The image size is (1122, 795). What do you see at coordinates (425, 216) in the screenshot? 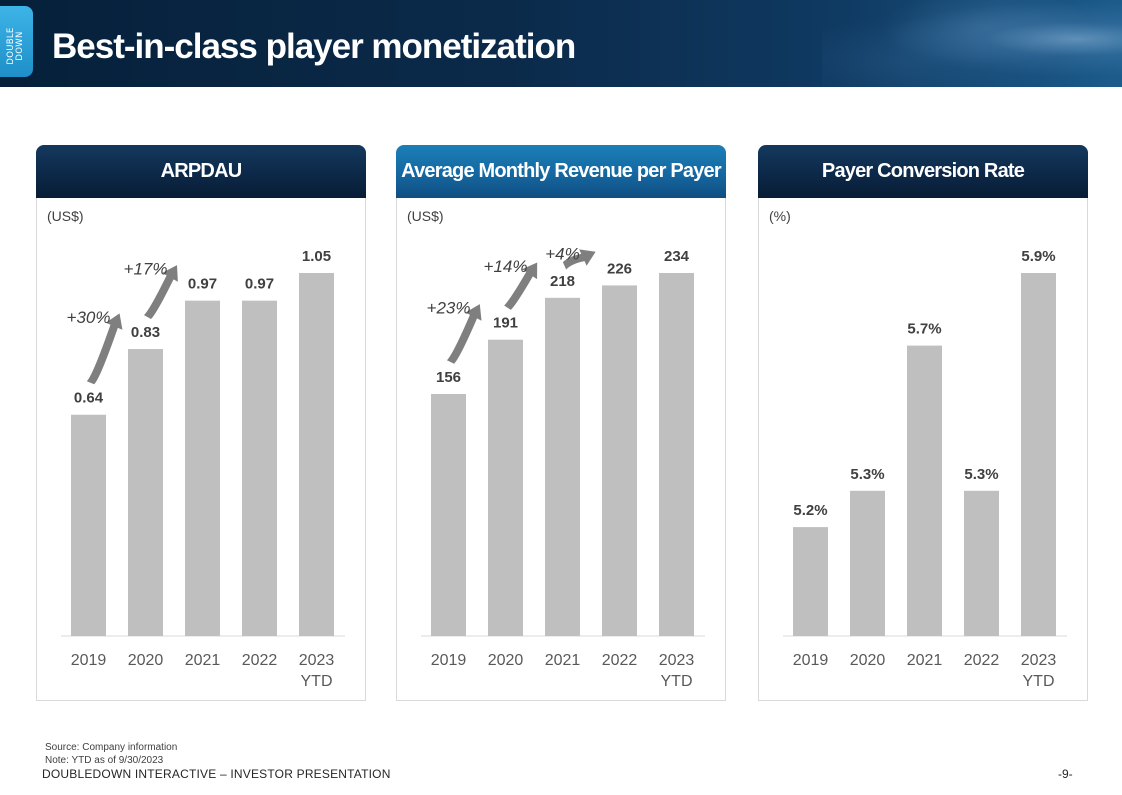
I see `revenue-per-payer-unit: (US$)` at bounding box center [425, 216].